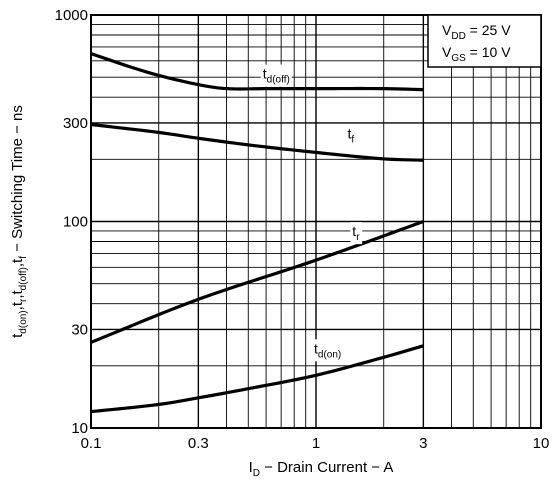 The height and width of the screenshot is (488, 553). What do you see at coordinates (91, 443) in the screenshot?
I see `x-tick-label: 0.1` at bounding box center [91, 443].